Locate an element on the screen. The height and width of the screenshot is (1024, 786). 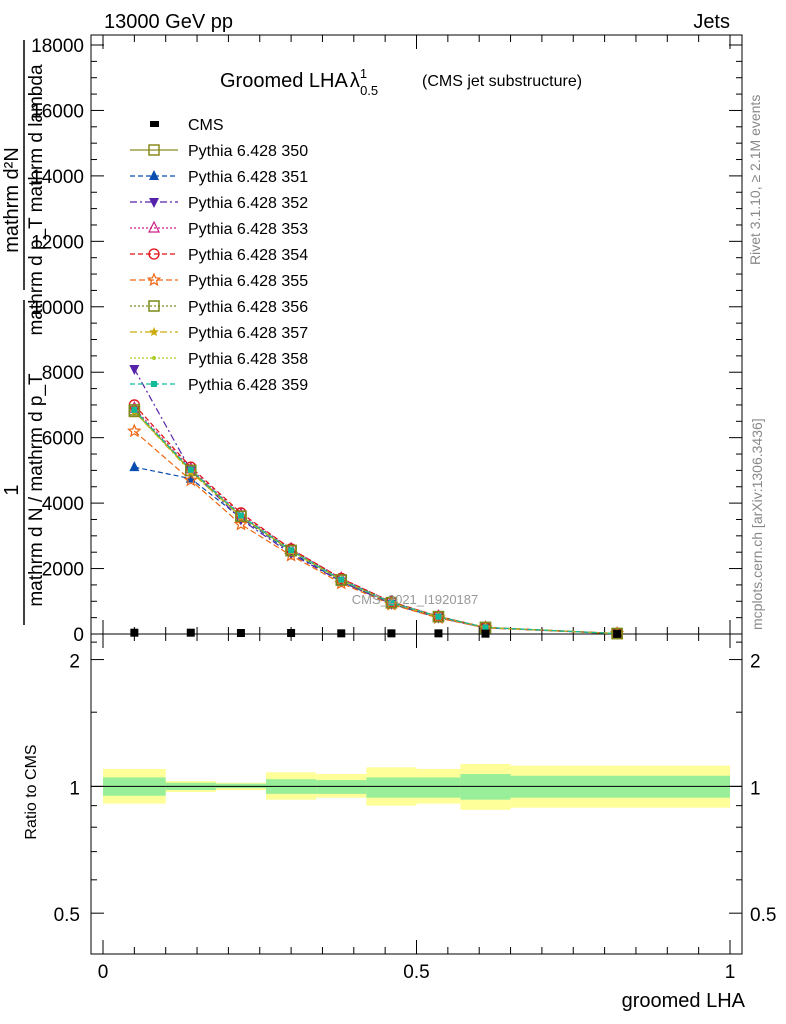
legend-label-4: Pythia 6.428 354 is located at coordinates (248, 255).